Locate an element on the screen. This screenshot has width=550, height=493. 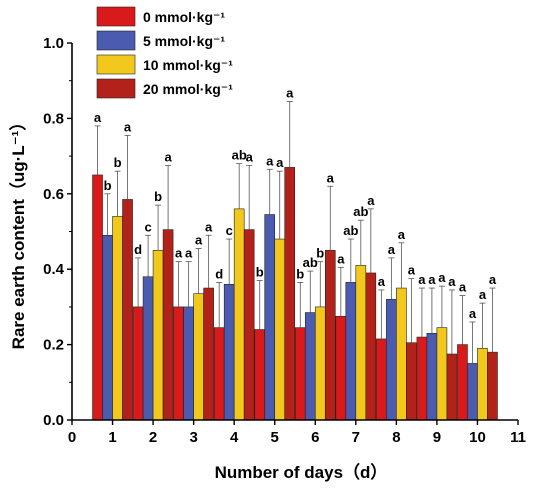
bar-day4-series4 is located at coordinates (249, 325).